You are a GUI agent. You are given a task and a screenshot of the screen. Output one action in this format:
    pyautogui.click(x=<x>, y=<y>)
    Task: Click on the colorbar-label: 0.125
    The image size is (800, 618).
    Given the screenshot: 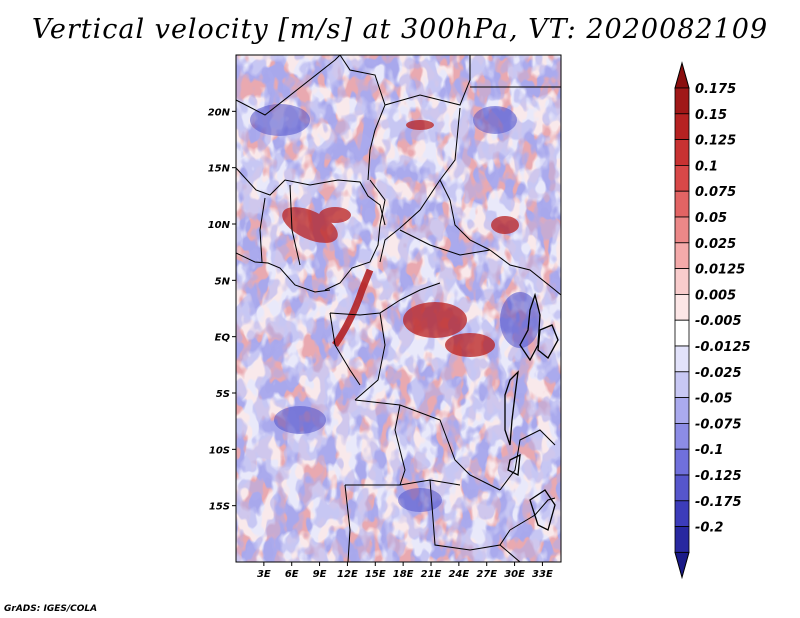 What is the action you would take?
    pyautogui.click(x=715, y=141)
    